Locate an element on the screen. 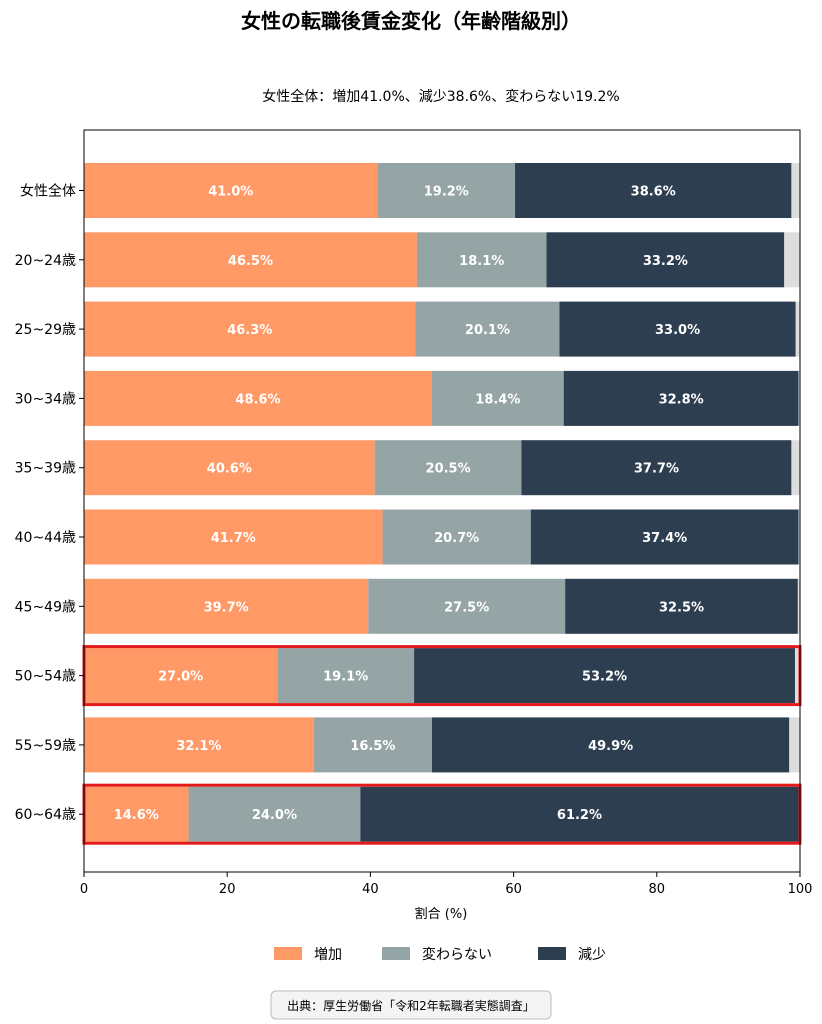 The height and width of the screenshot is (1024, 822). x-tick-label: 20 is located at coordinates (227, 889).